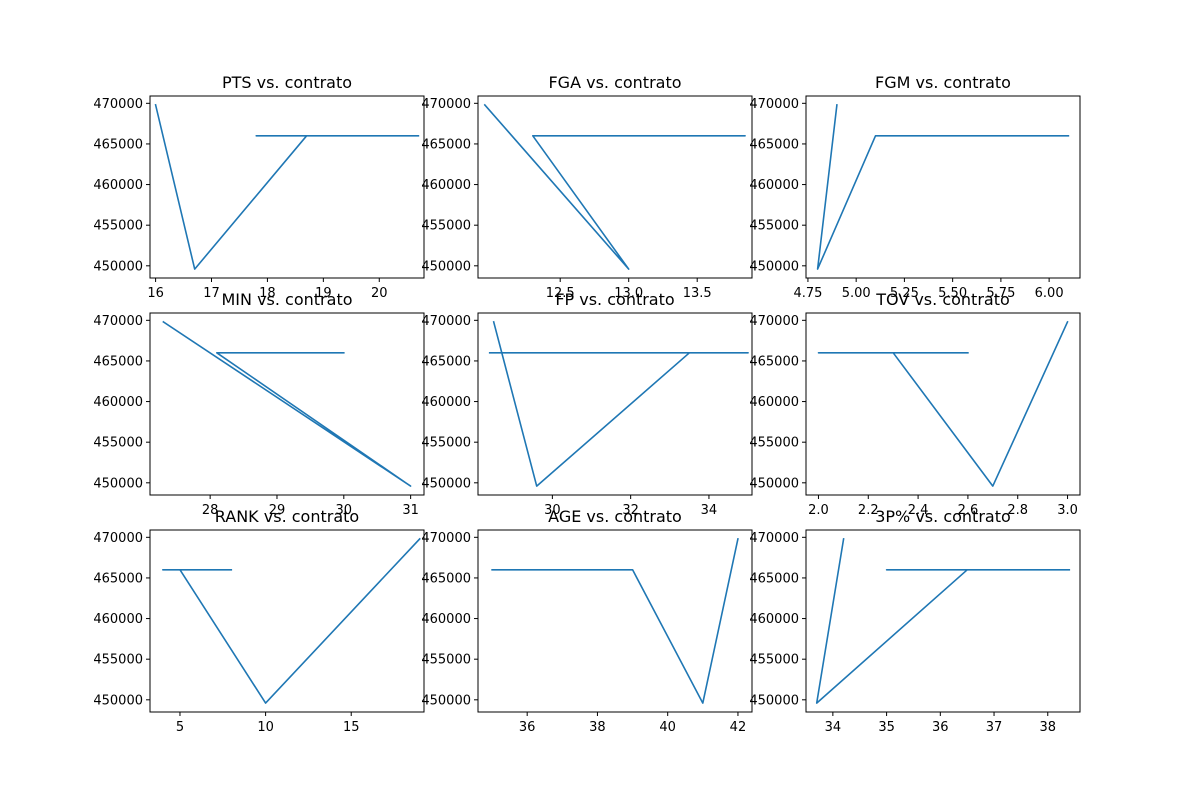 This screenshot has height=800, width=1200. I want to click on subplot-title: AGE vs. contrato, so click(615, 516).